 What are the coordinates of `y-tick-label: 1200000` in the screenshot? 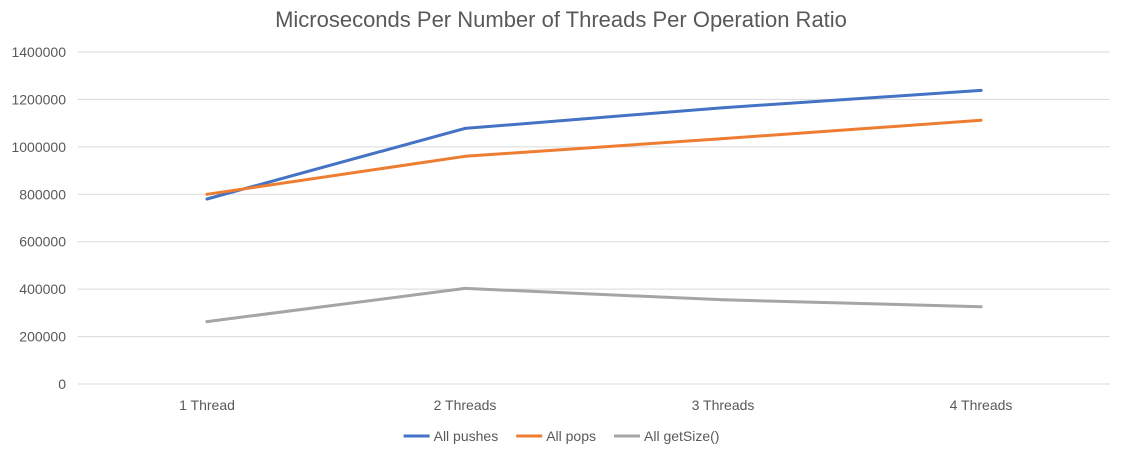 It's located at (38, 99).